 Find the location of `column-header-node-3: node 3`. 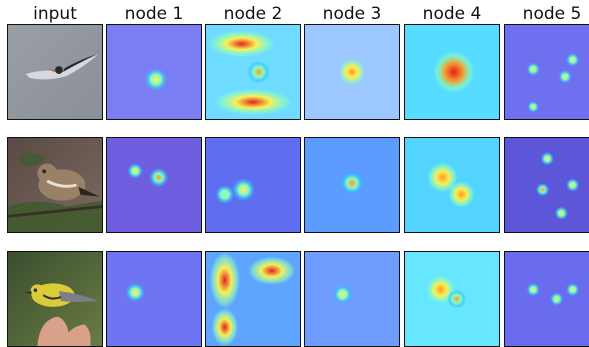

column-header-node-3: node 3 is located at coordinates (352, 14).